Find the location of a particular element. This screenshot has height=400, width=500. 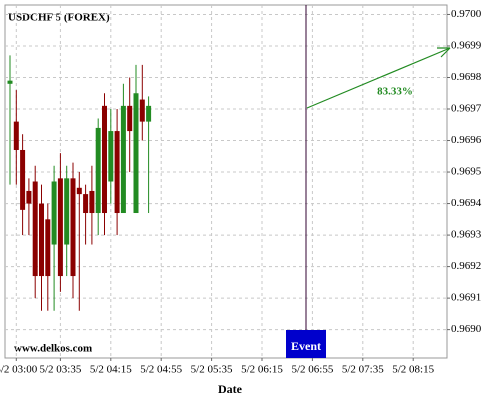

event-label: Event is located at coordinates (306, 346).